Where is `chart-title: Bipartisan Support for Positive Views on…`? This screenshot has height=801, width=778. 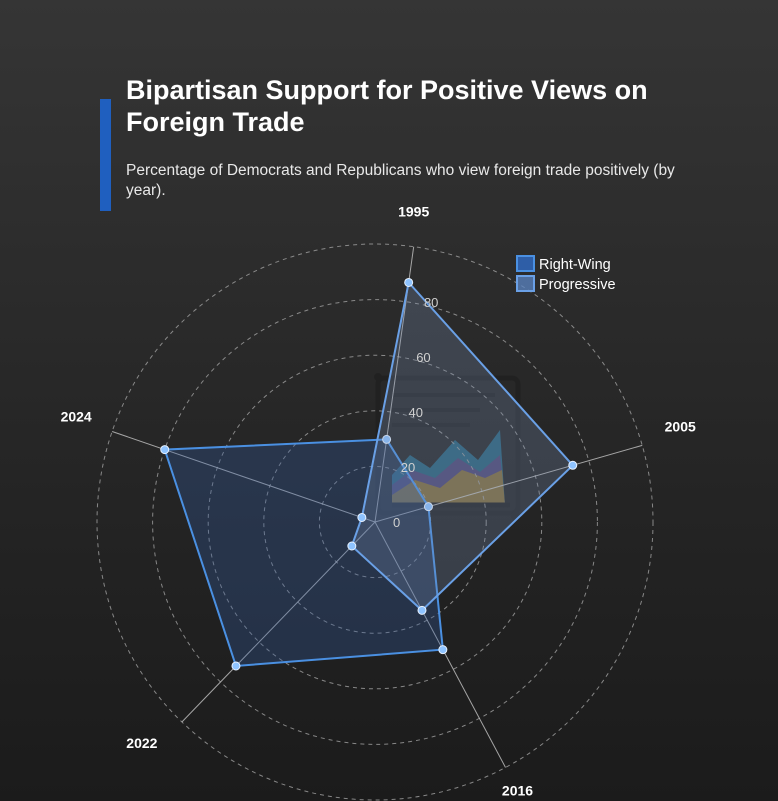 chart-title: Bipartisan Support for Positive Views on… is located at coordinates (387, 106).